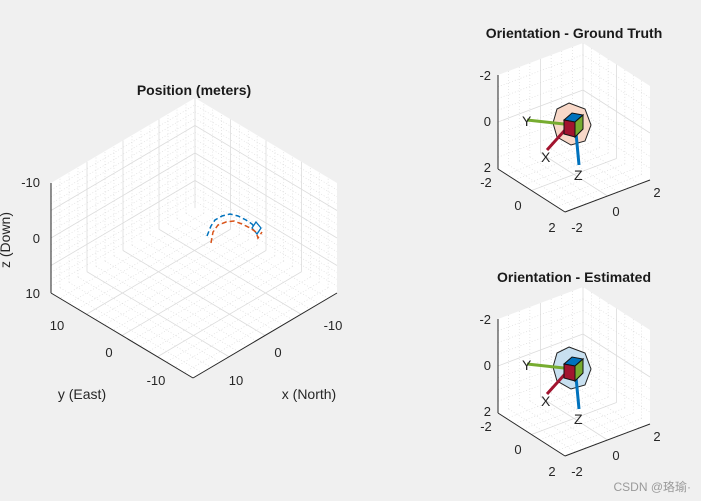  What do you see at coordinates (487, 411) in the screenshot?
I see `z-tick-label: 2` at bounding box center [487, 411].